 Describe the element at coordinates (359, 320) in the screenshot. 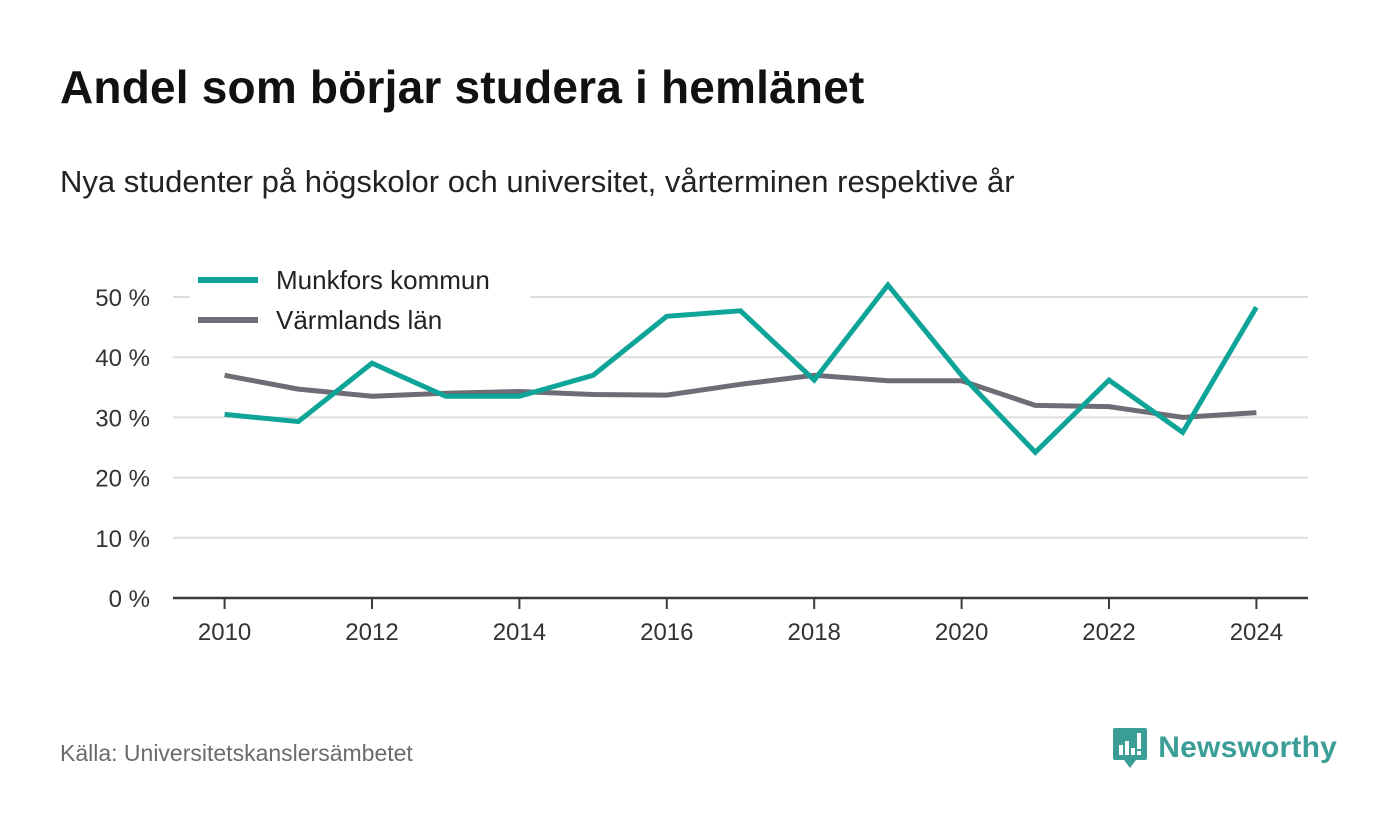

I see `legend-label: Värmlands län` at that location.